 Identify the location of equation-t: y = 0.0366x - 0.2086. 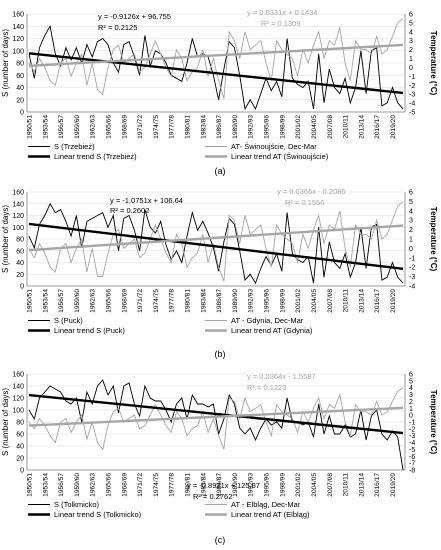
(311, 191).